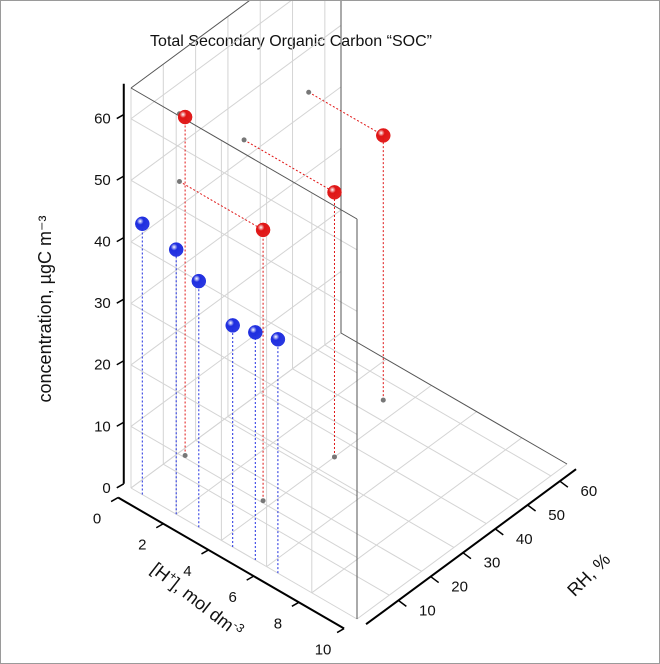 The height and width of the screenshot is (664, 660). What do you see at coordinates (102, 365) in the screenshot?
I see `z-tick-label: 20` at bounding box center [102, 365].